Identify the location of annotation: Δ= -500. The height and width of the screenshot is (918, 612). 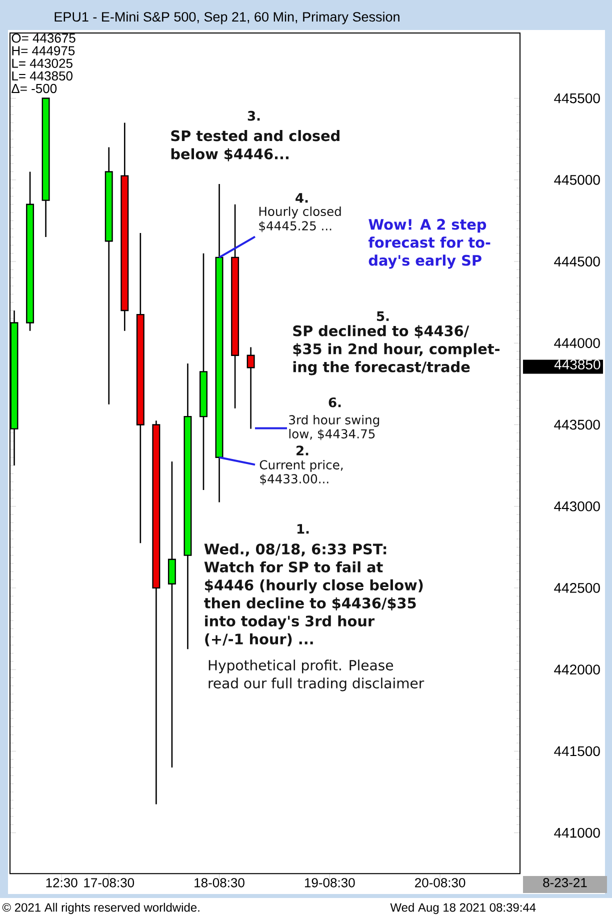
(34, 89).